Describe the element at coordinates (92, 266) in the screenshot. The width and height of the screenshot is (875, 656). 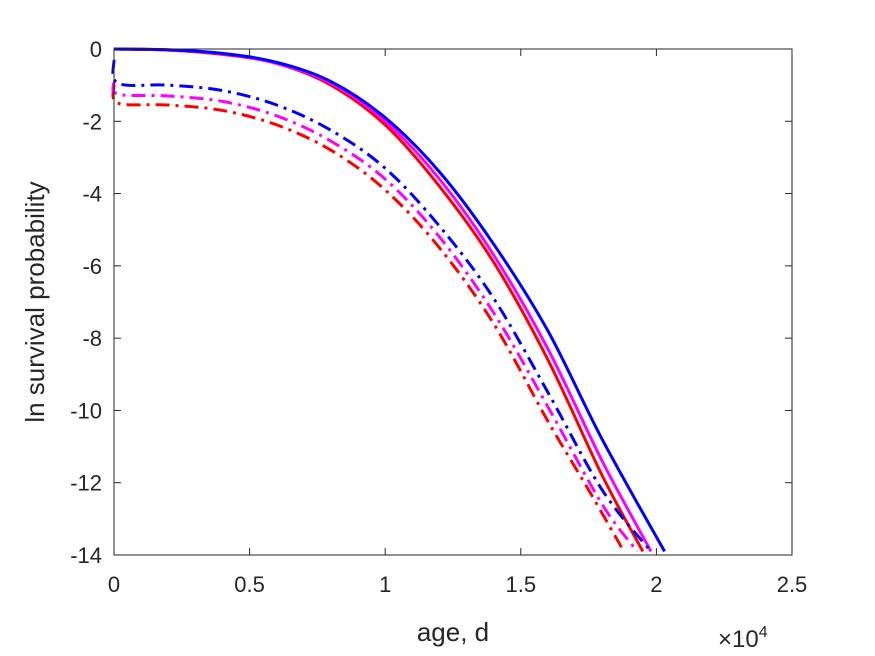
I see `y-tick-label: -6` at that location.